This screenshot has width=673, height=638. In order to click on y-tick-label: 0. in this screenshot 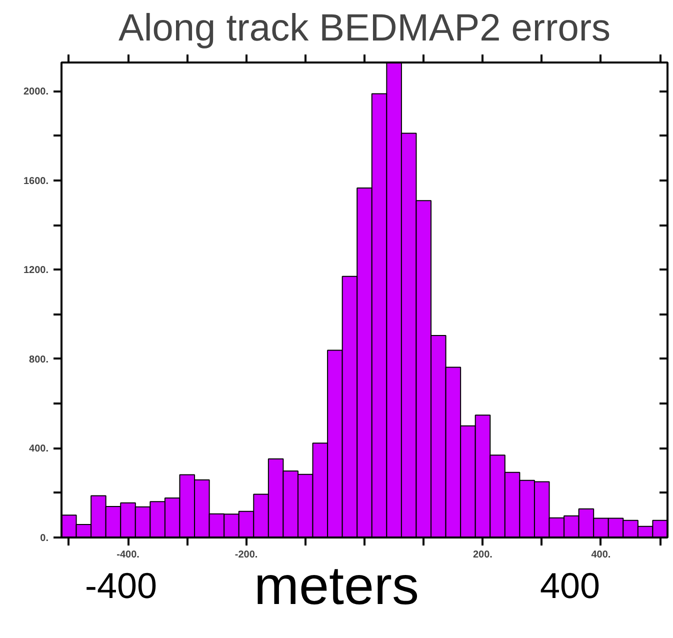, I will do `click(44, 538)`.